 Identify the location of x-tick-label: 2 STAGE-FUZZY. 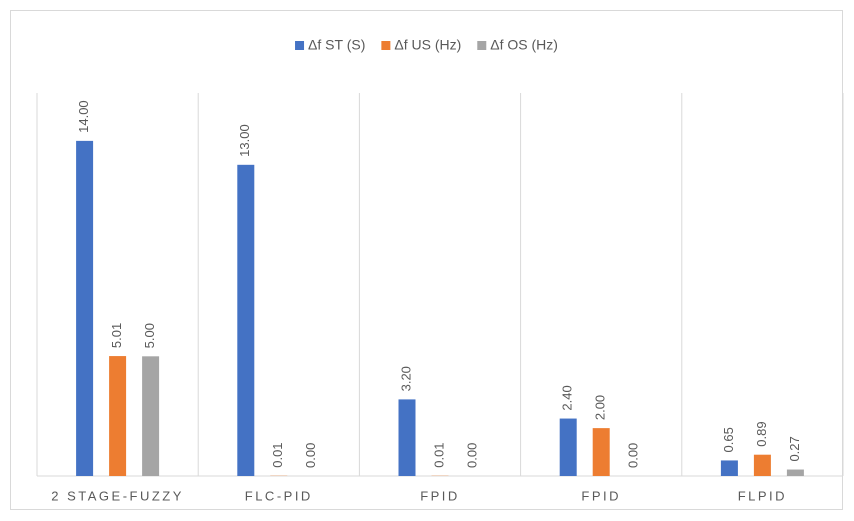
(117, 495).